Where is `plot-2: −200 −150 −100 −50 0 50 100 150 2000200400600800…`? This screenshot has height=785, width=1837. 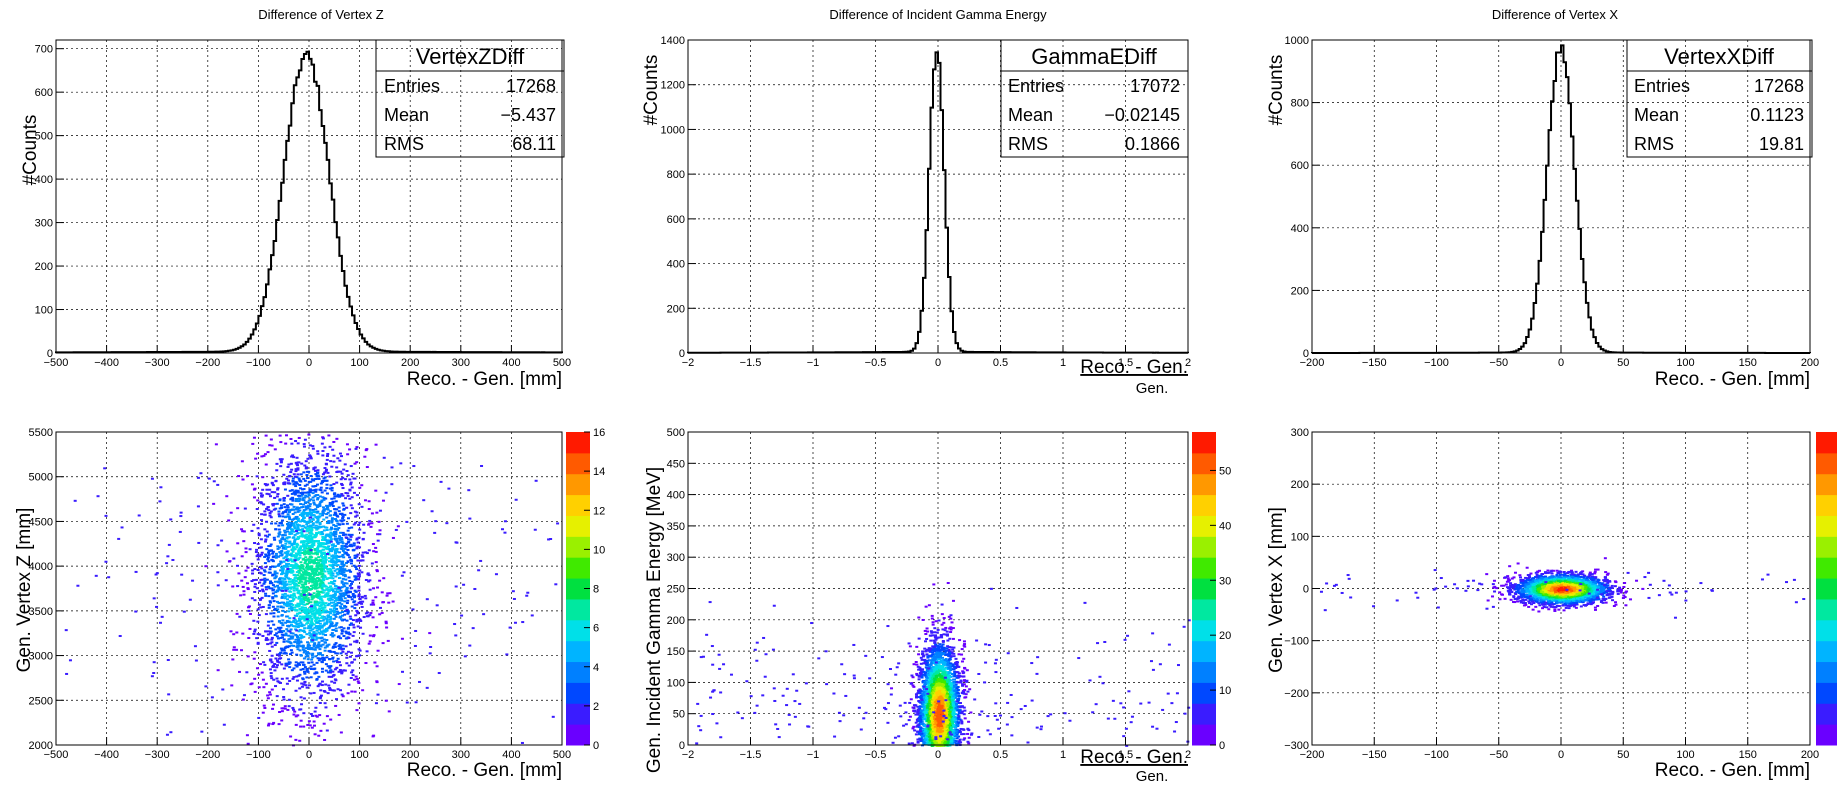
plot-2: −200 −150 −100 −50 0 50 100 150 2000200400600800… is located at coordinates (1552, 202).